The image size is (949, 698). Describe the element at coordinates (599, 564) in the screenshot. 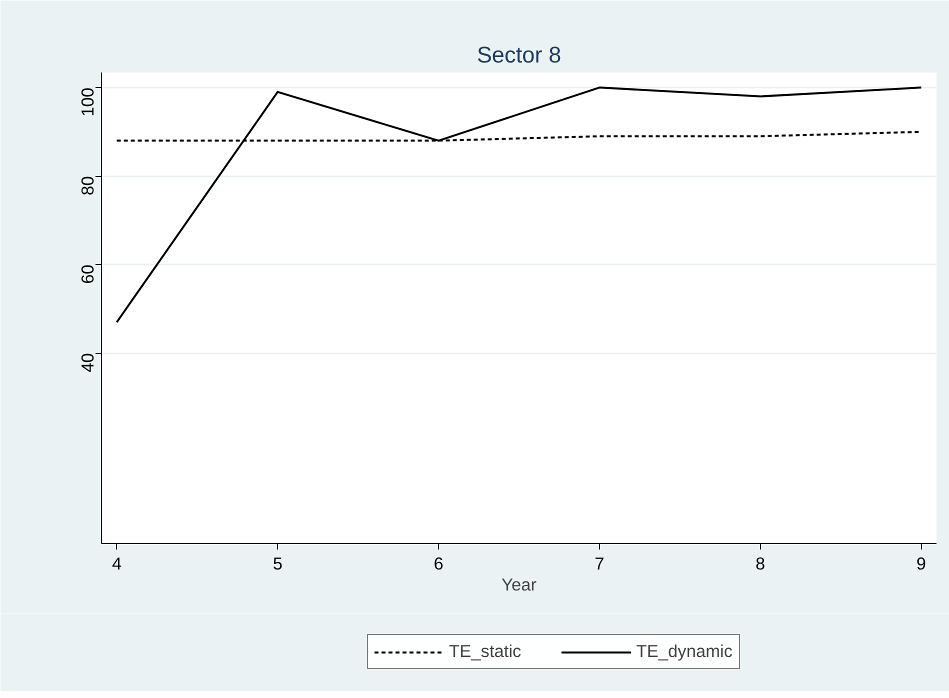

I see `x-tick-label: 7` at that location.